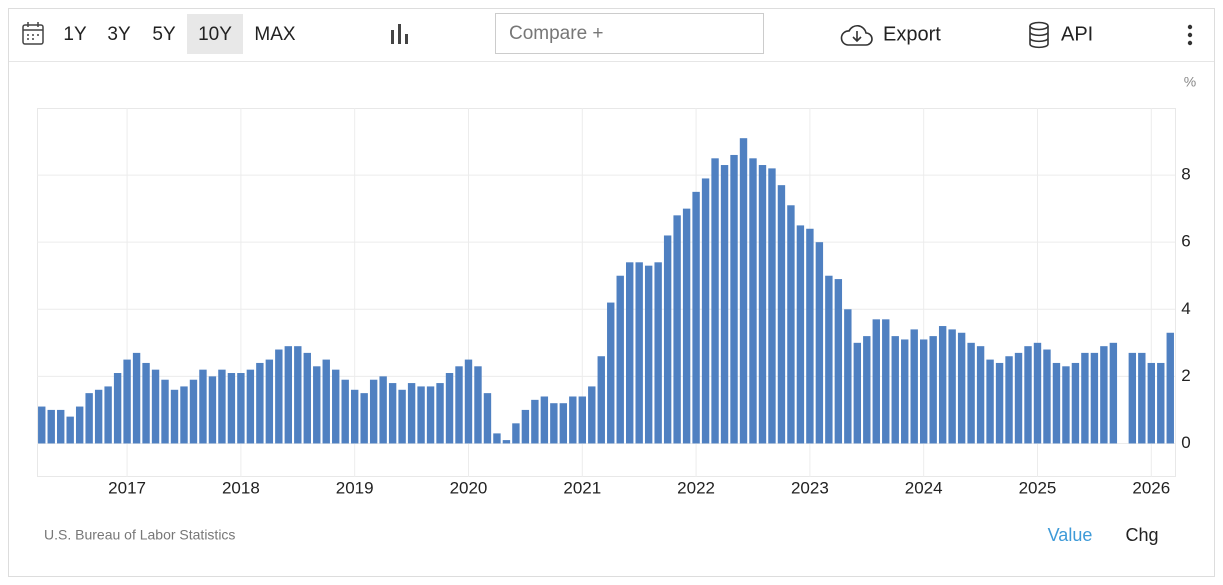  Describe the element at coordinates (1070, 535) in the screenshot. I see `view-toggle: Value` at that location.